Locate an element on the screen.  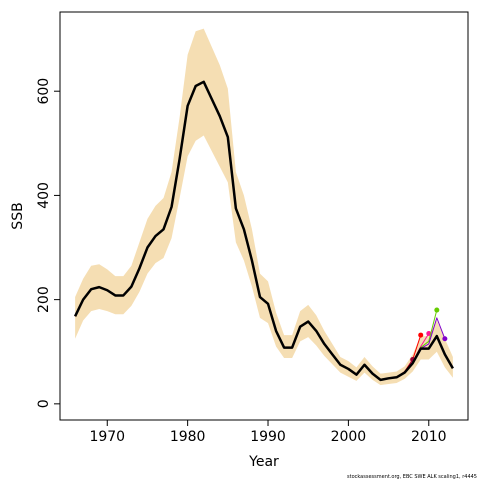
x-tick-label: 1980 is located at coordinates (188, 437).